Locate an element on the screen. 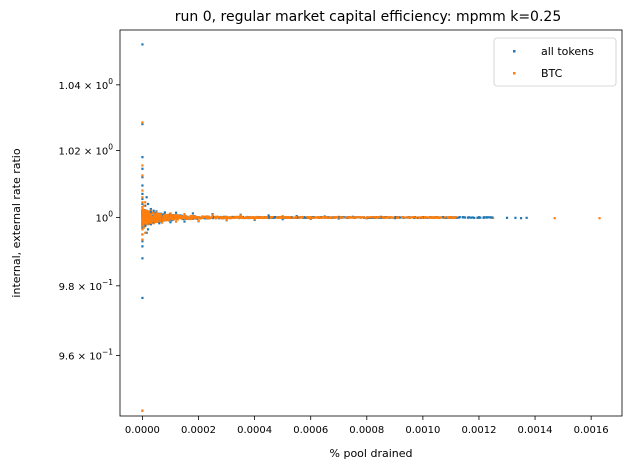 The width and height of the screenshot is (630, 470). x-axis-label: % pool drained is located at coordinates (371, 453).